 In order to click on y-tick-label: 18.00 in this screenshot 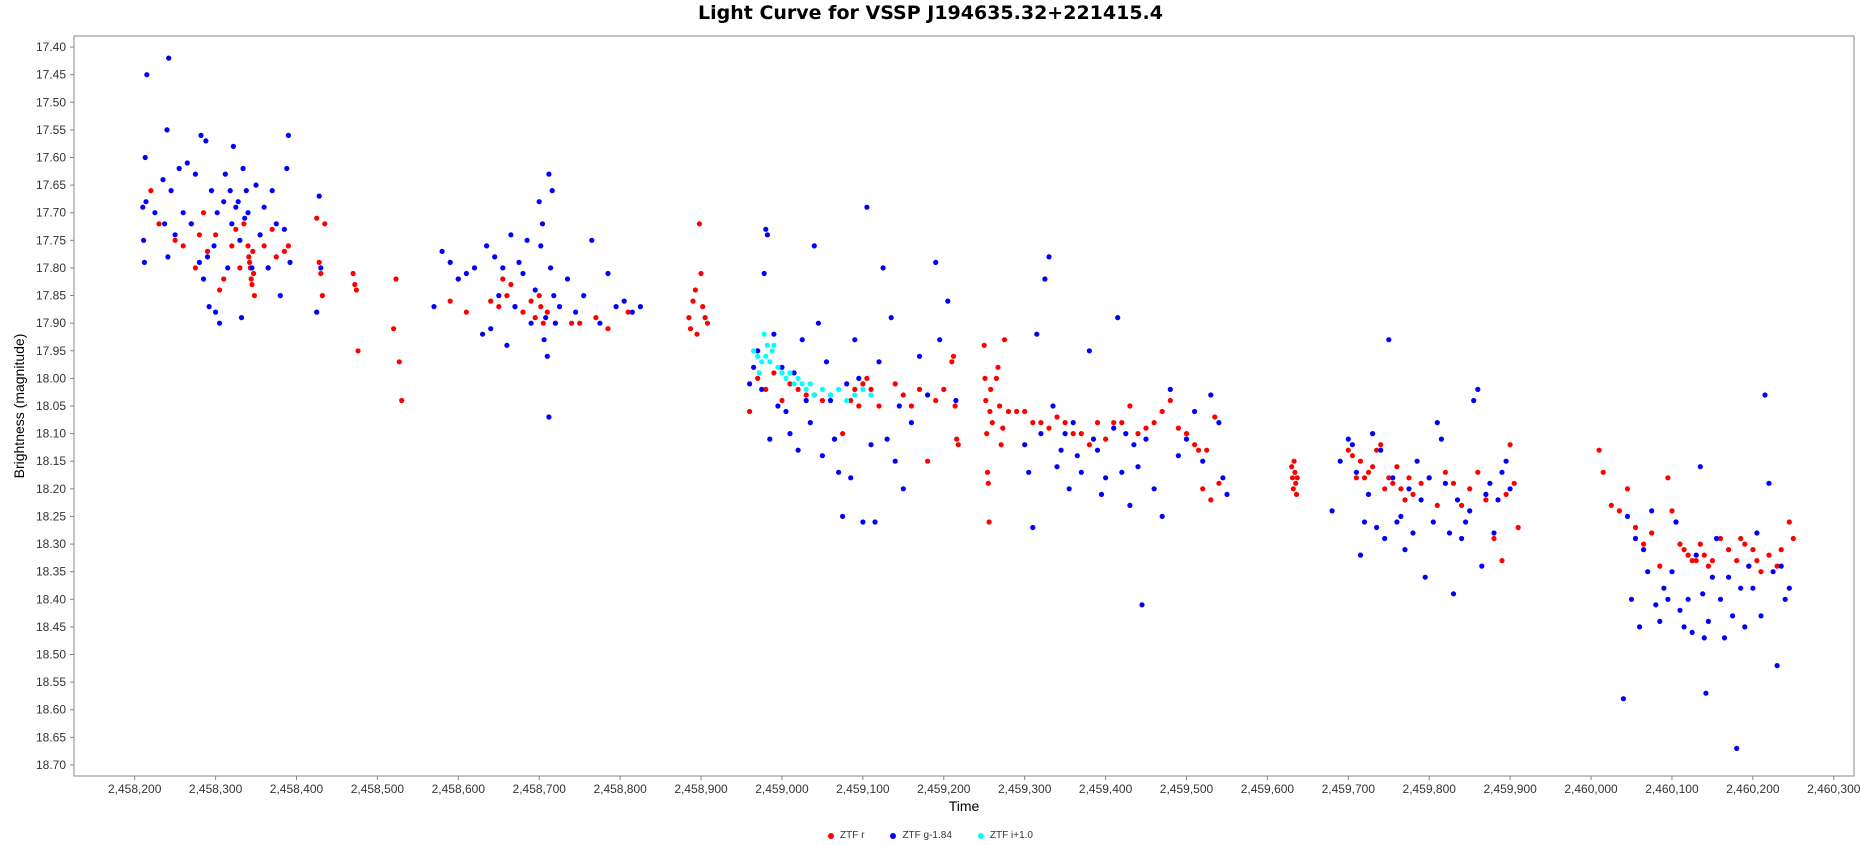, I will do `click(51, 378)`.